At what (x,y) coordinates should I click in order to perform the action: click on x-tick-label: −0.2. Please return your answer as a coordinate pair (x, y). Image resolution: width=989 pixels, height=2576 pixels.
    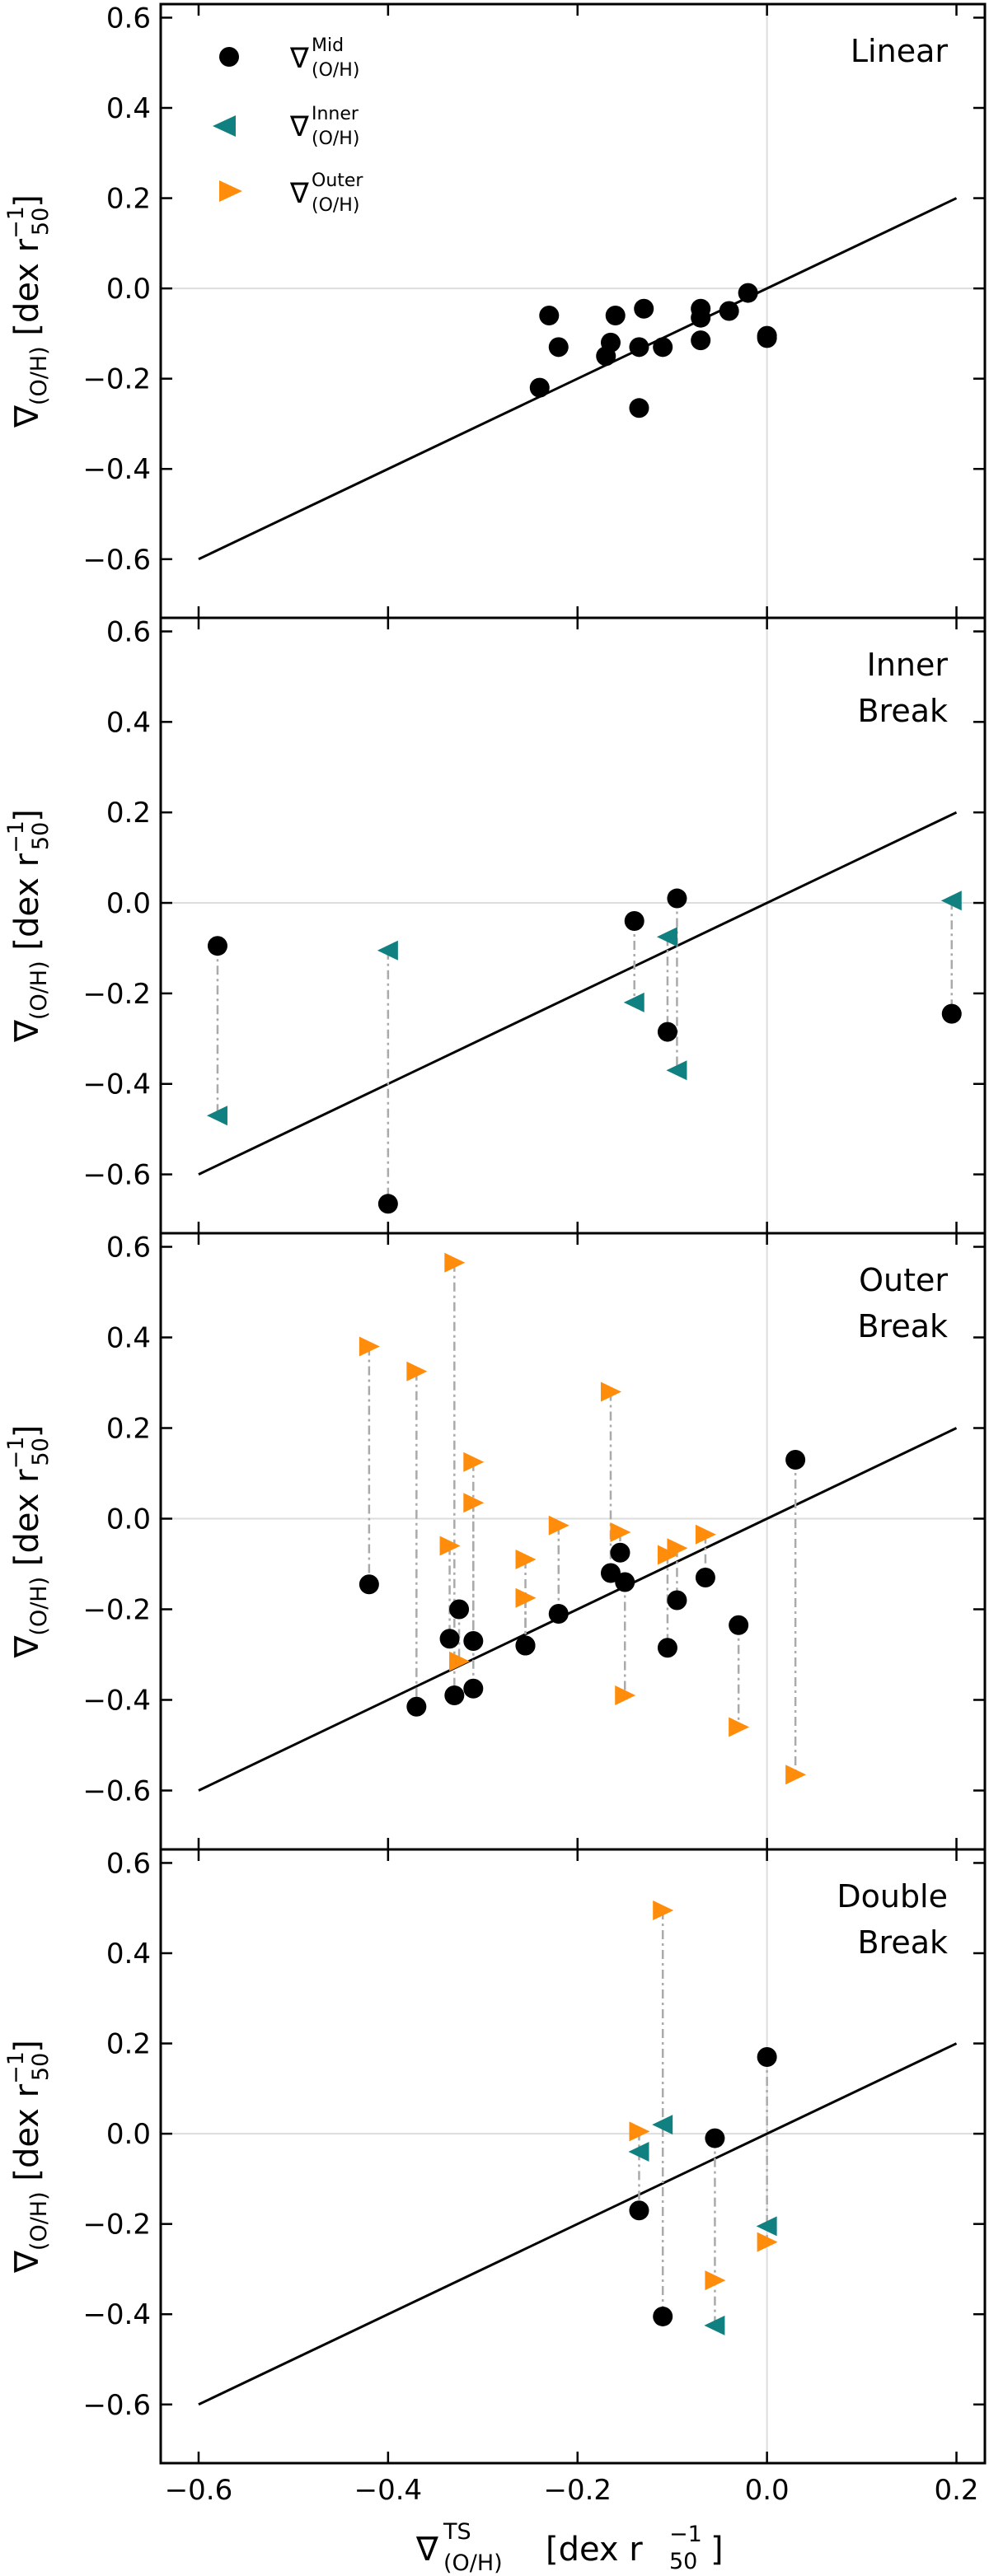
    Looking at the image, I should click on (578, 2490).